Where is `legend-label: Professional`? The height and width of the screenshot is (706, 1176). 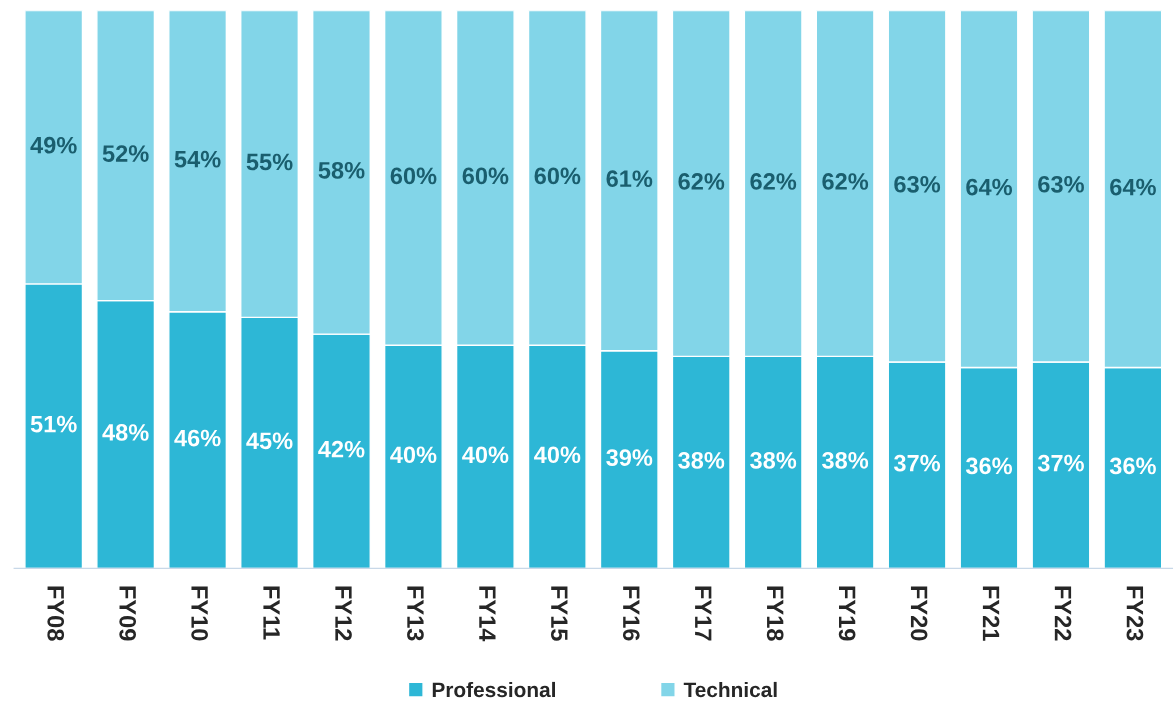
legend-label: Professional is located at coordinates (493, 689).